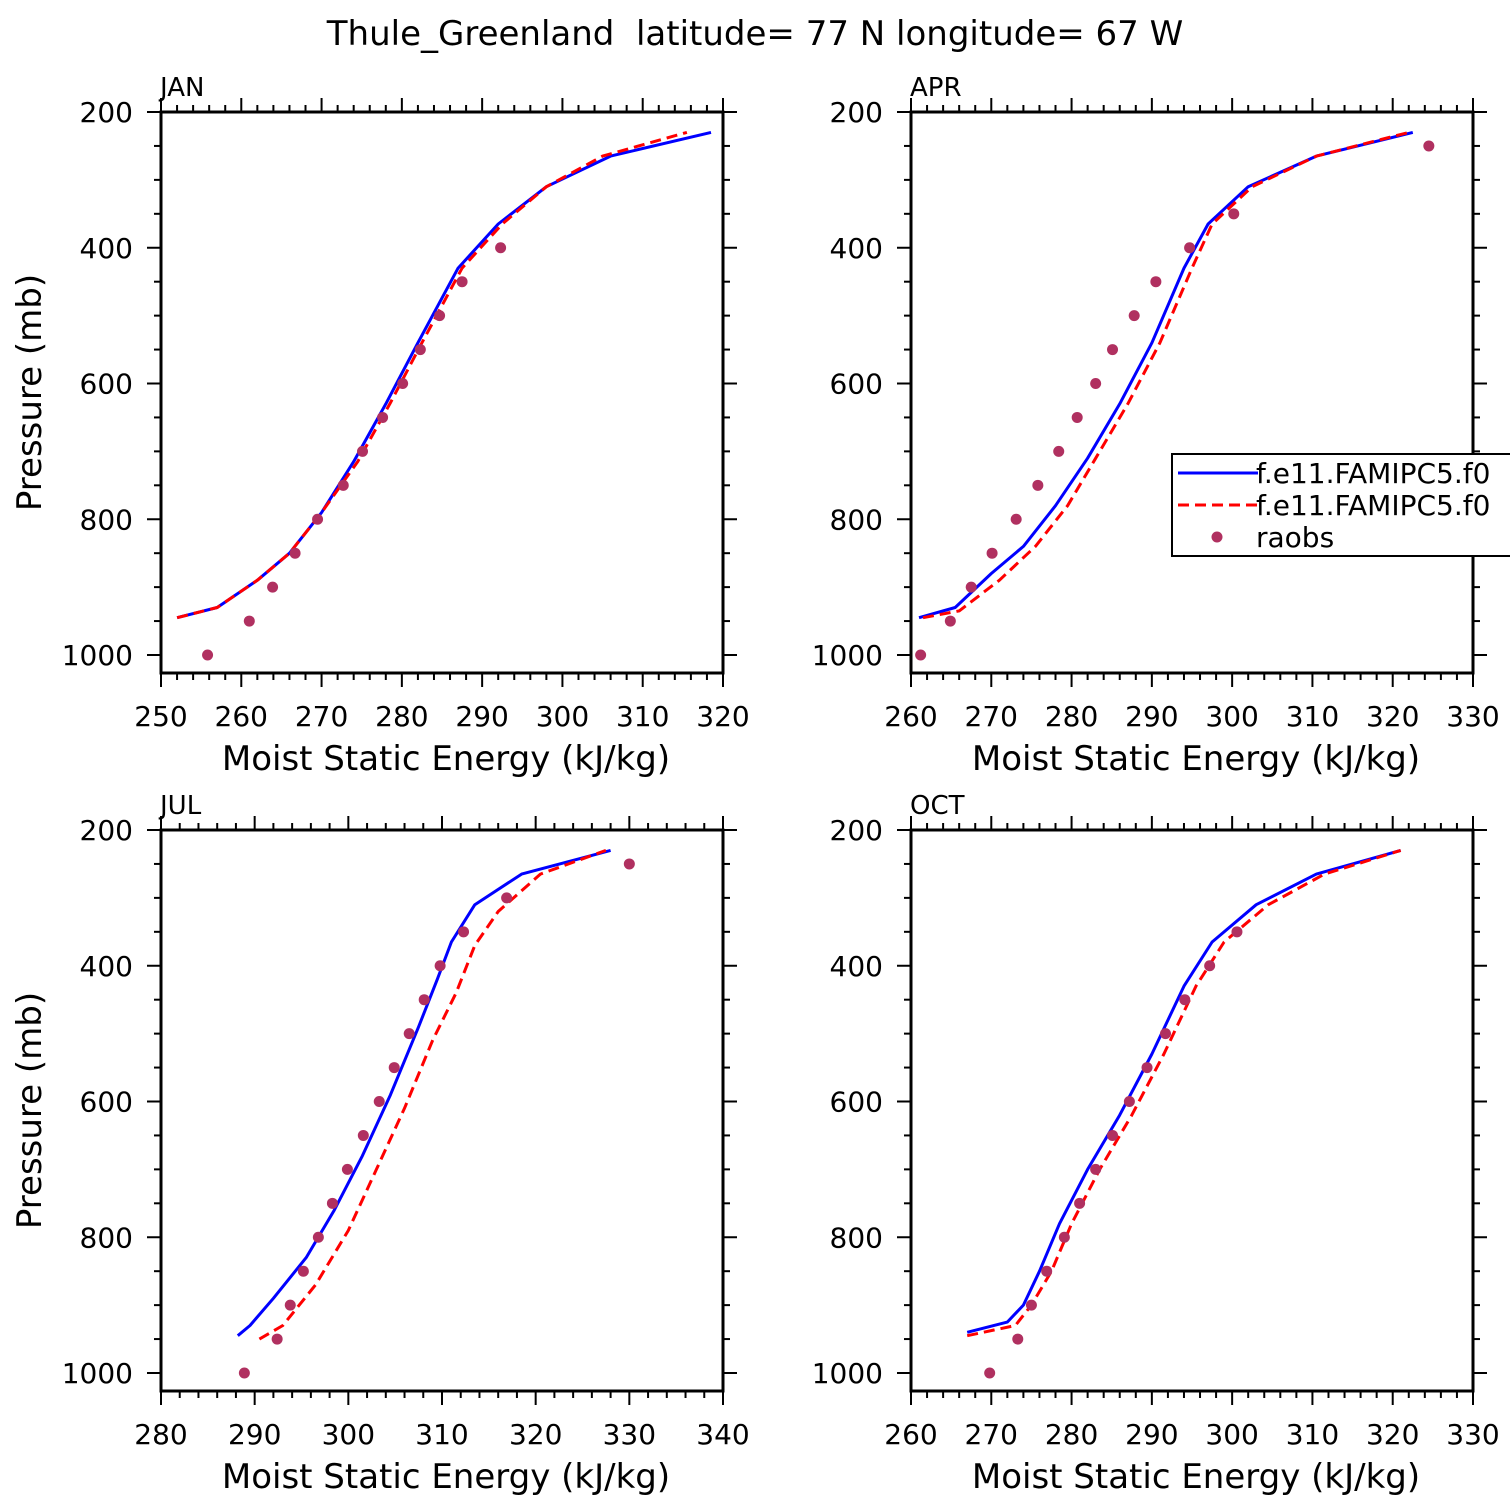 Image resolution: width=1510 pixels, height=1510 pixels. What do you see at coordinates (241, 716) in the screenshot?
I see `panel-jan-xtick-label: 260` at bounding box center [241, 716].